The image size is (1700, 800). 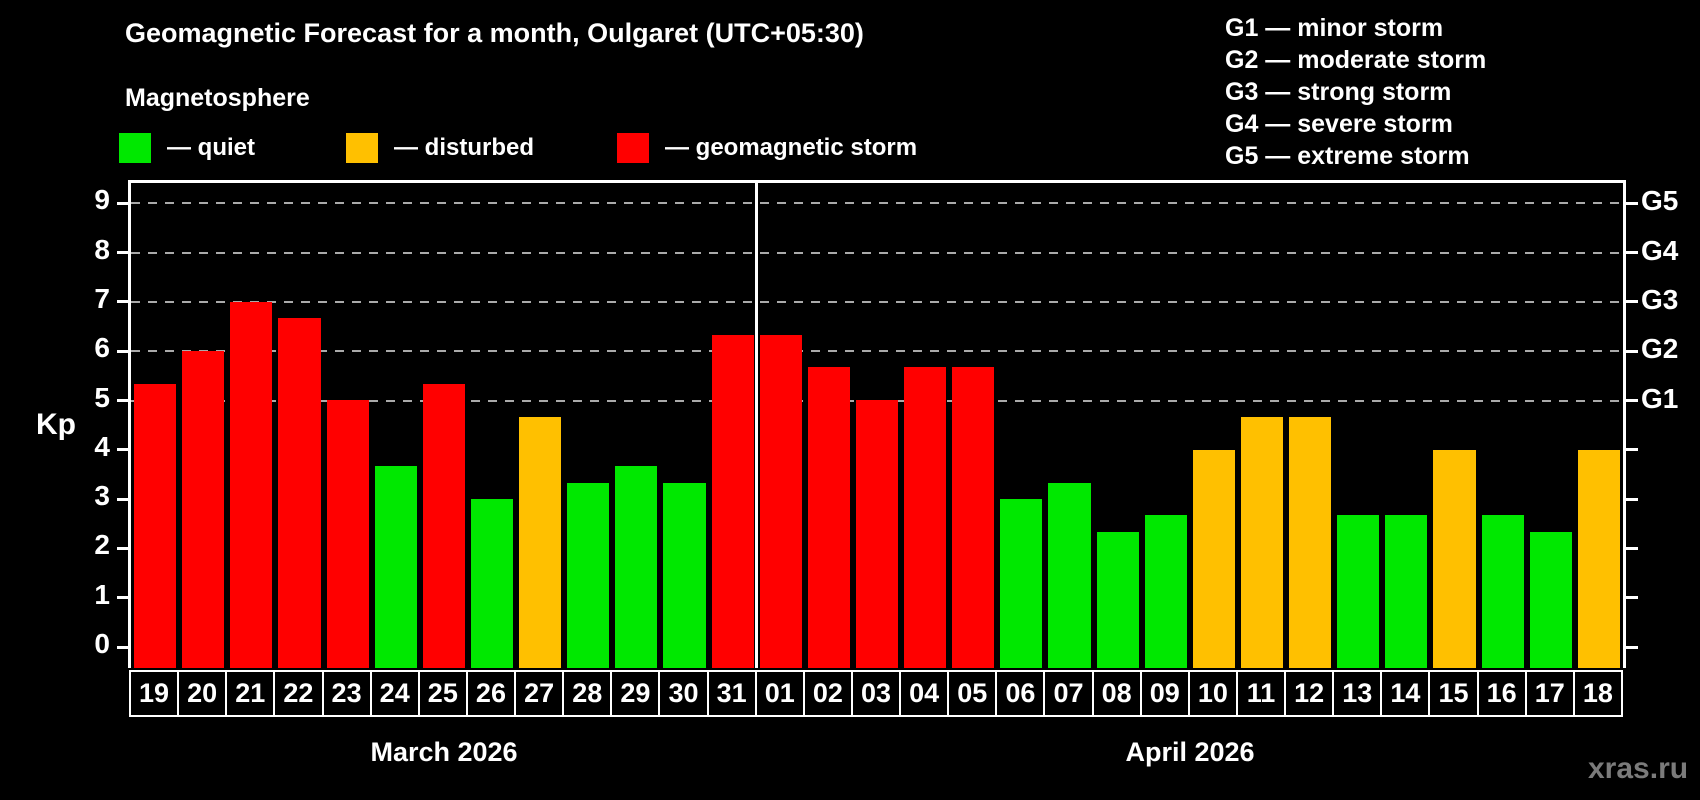 I want to click on day-label-08: 08, so click(x=1116, y=693).